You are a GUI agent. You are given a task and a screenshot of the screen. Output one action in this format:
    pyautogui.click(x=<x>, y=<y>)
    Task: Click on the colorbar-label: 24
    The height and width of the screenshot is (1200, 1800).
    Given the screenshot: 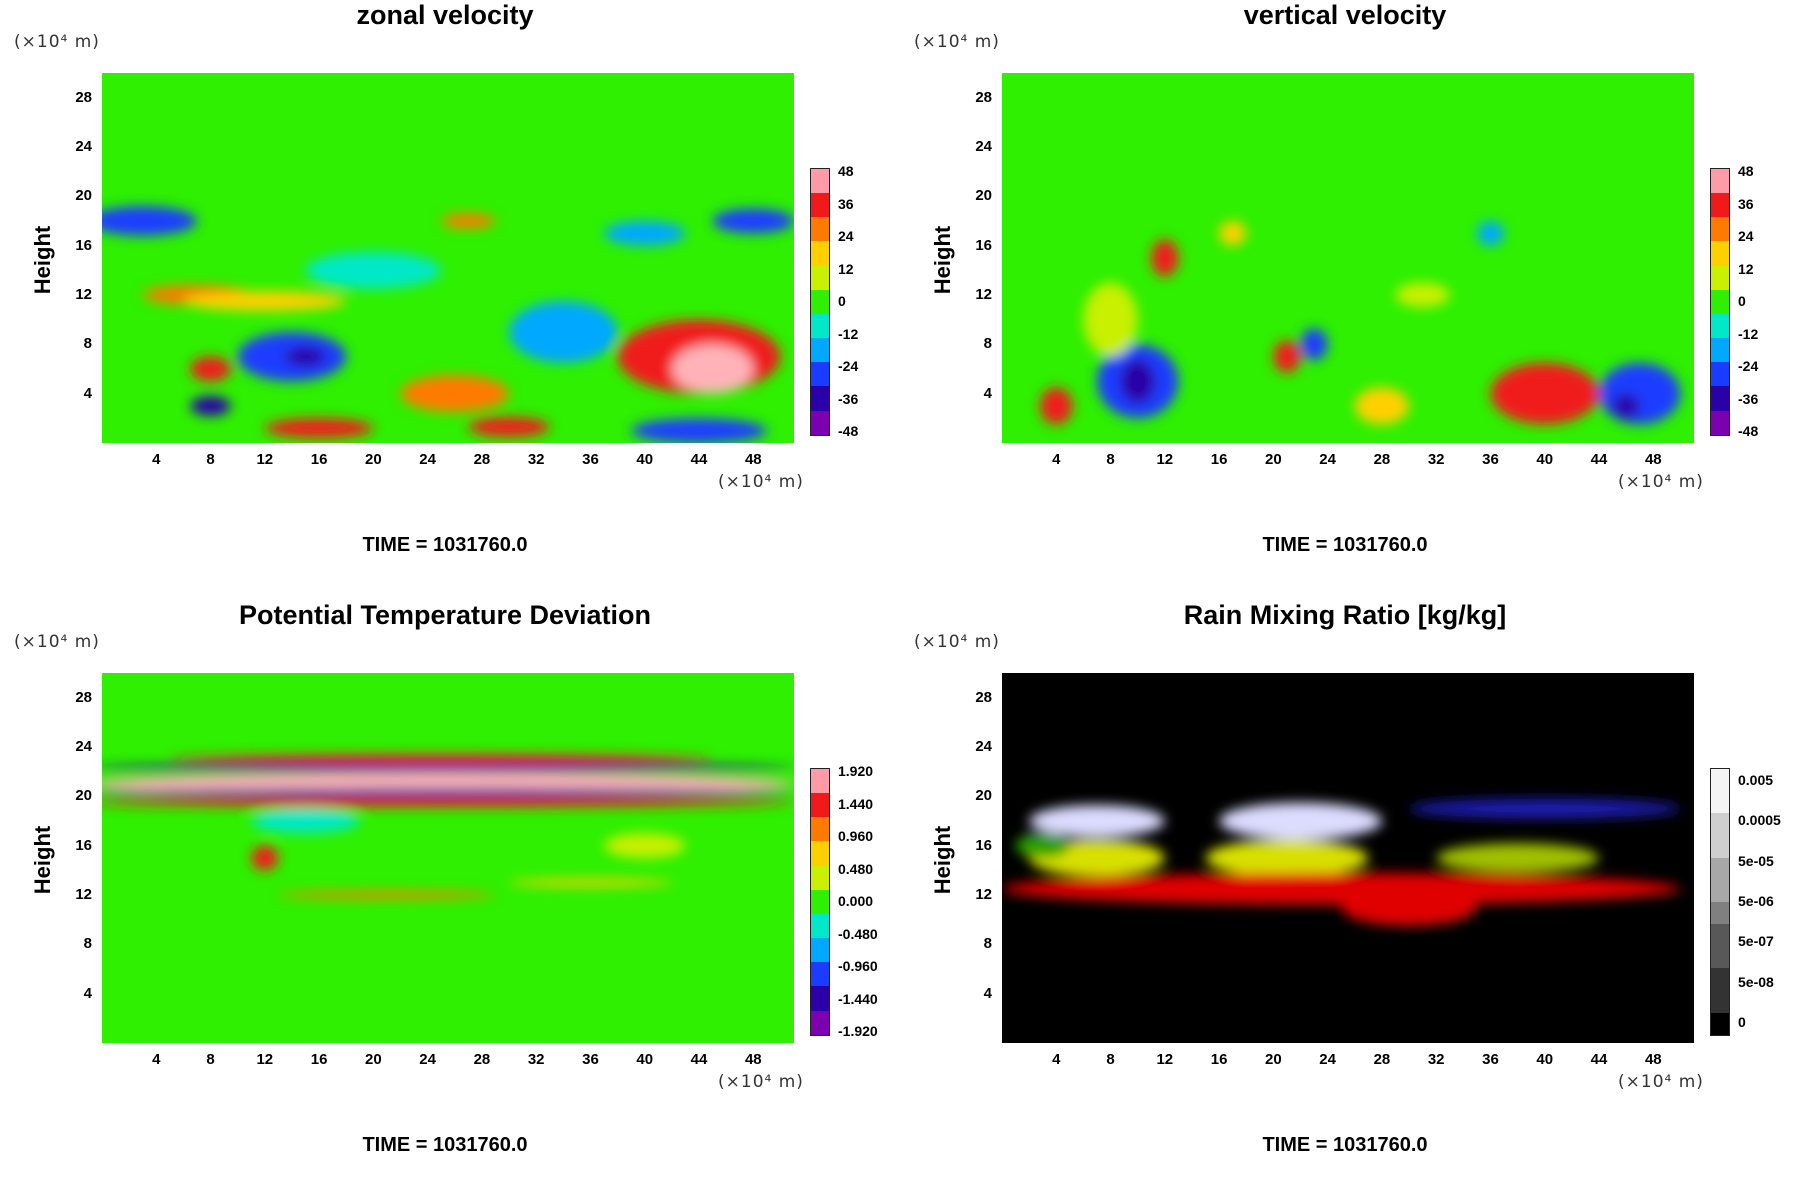 What is the action you would take?
    pyautogui.click(x=1746, y=236)
    